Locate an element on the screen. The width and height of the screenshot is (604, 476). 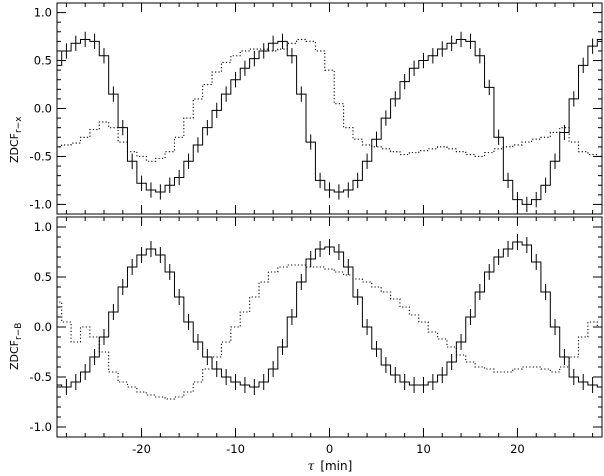
x-tick-label: 0 is located at coordinates (329, 449).